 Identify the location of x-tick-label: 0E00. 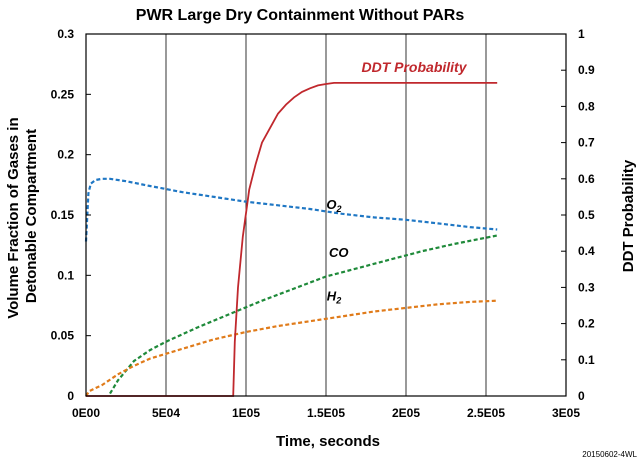
(86, 413).